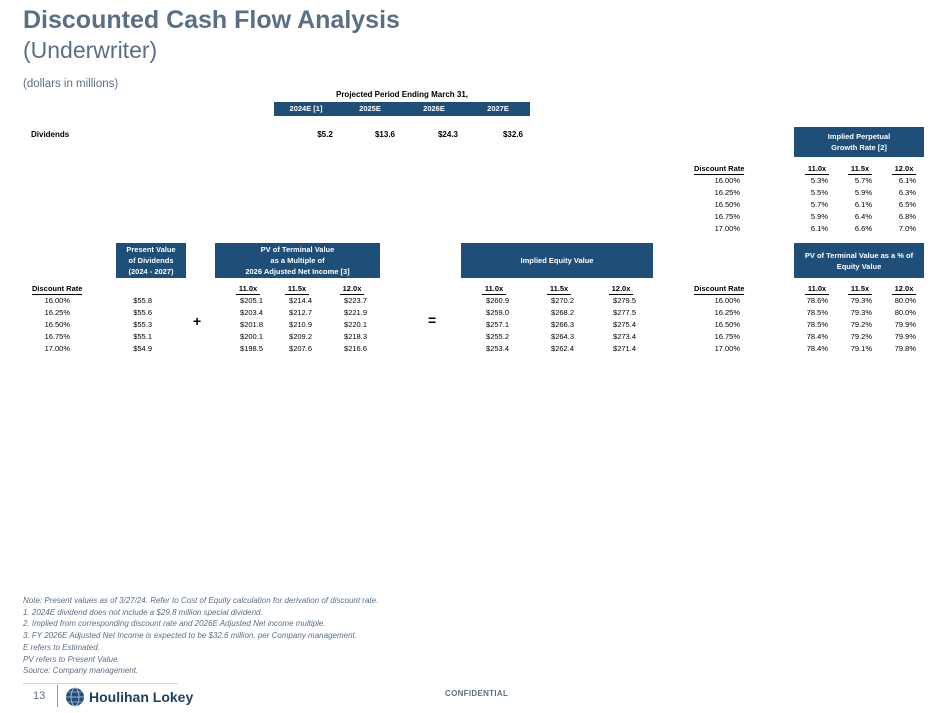 This screenshot has height=713, width=950. Describe the element at coordinates (863, 192) in the screenshot. I see `table-cell: 5.9%` at that location.